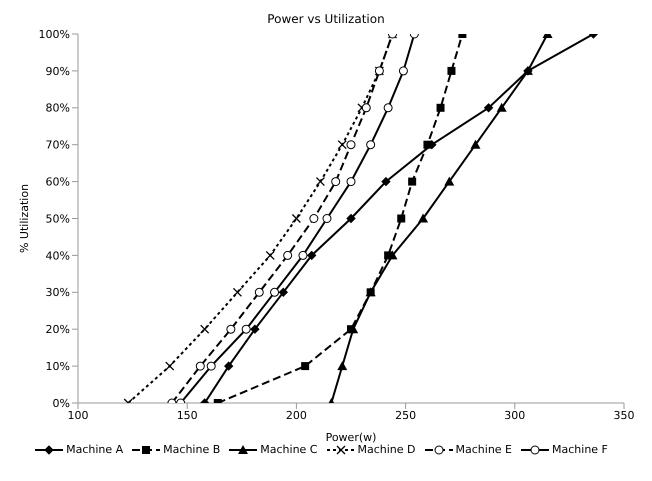 Image resolution: width=652 pixels, height=481 pixels. I want to click on y-tick-label: 60%, so click(58, 182).